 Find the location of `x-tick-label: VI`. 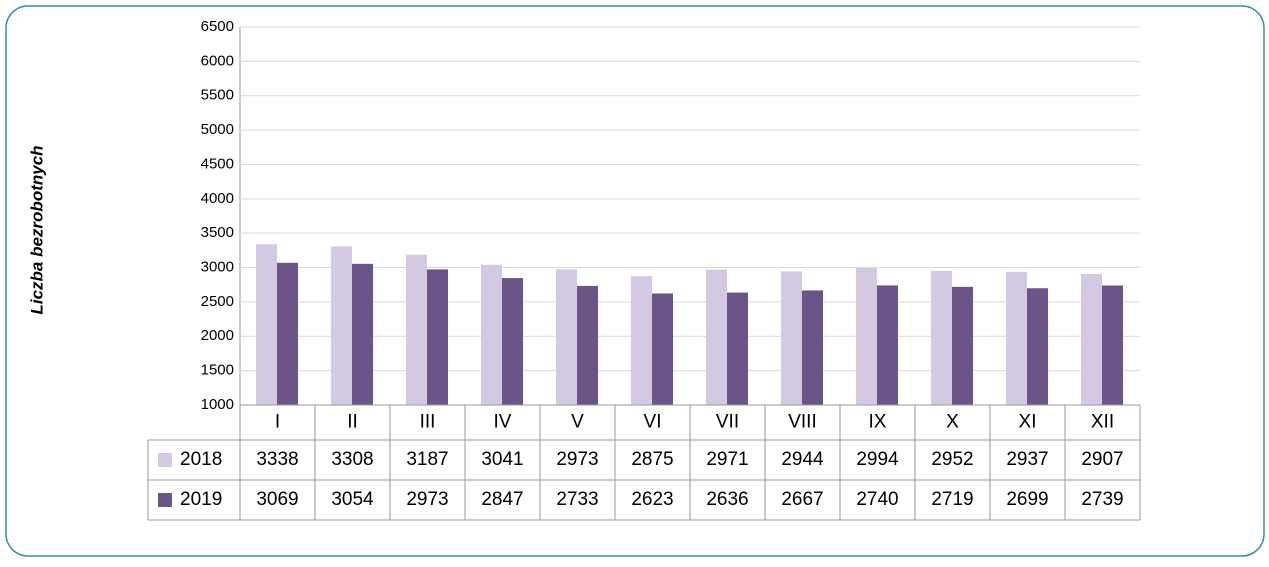

x-tick-label: VI is located at coordinates (653, 422).